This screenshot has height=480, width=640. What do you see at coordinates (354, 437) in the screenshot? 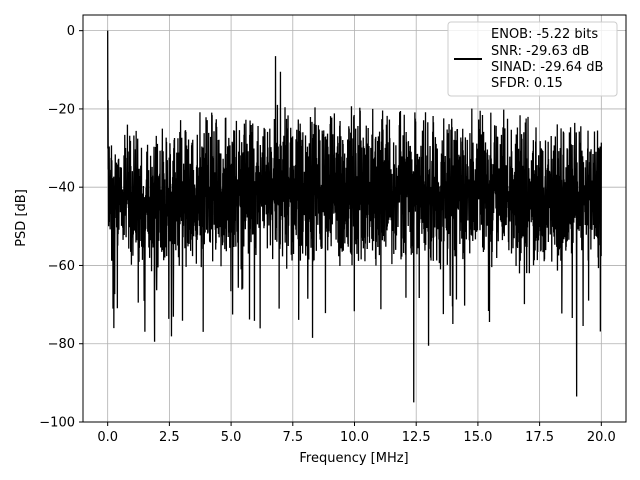
I see `x-tick-label: 10.0` at bounding box center [354, 437].